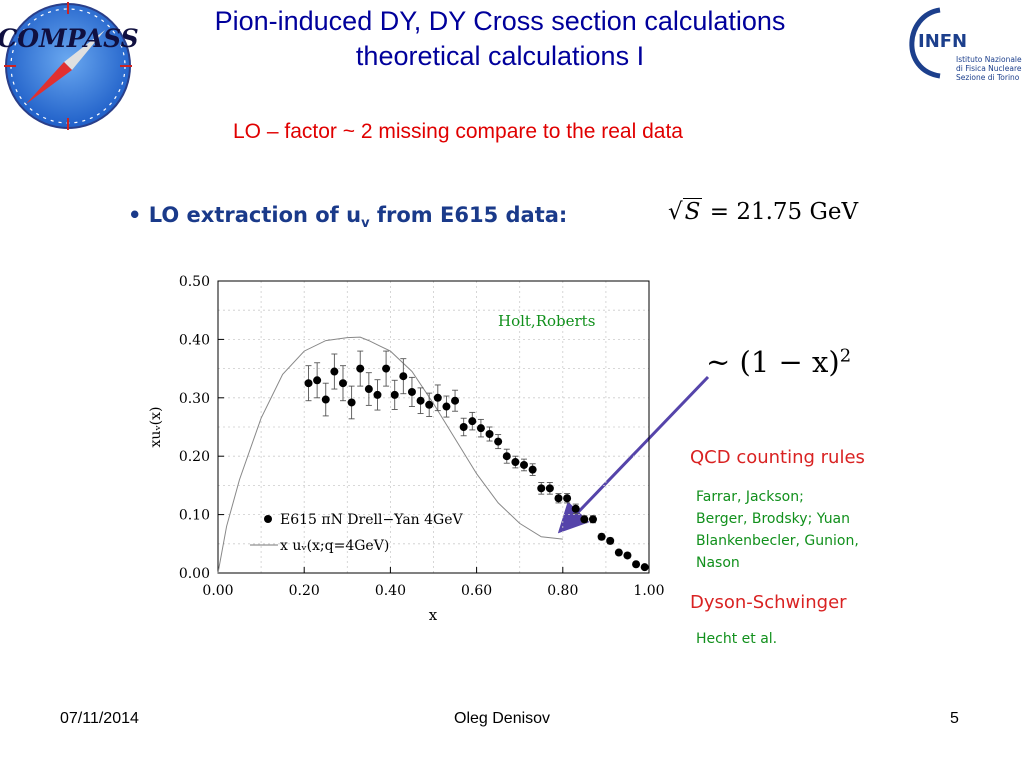 The height and width of the screenshot is (768, 1024). I want to click on bullet-tail: from E615 data:, so click(468, 215).